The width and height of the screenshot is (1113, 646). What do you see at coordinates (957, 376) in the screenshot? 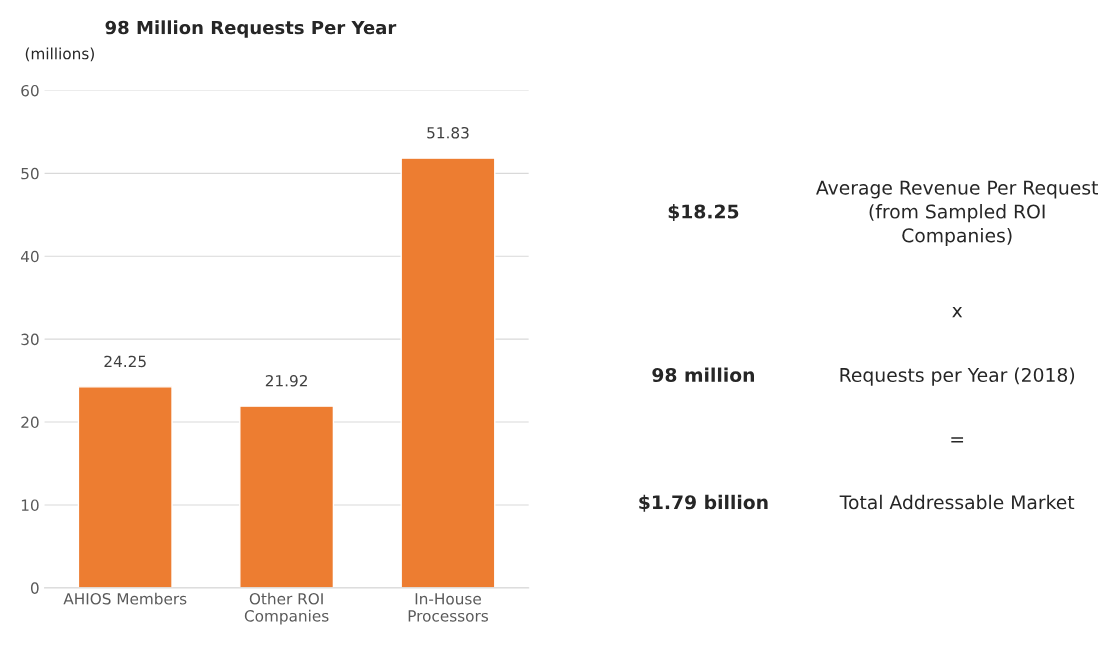
I see `text: Requests per Year (2018)` at bounding box center [957, 376].